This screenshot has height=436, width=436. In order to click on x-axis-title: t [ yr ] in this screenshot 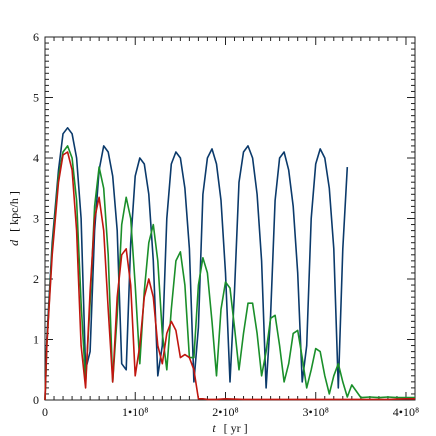, I will do `click(229, 428)`.